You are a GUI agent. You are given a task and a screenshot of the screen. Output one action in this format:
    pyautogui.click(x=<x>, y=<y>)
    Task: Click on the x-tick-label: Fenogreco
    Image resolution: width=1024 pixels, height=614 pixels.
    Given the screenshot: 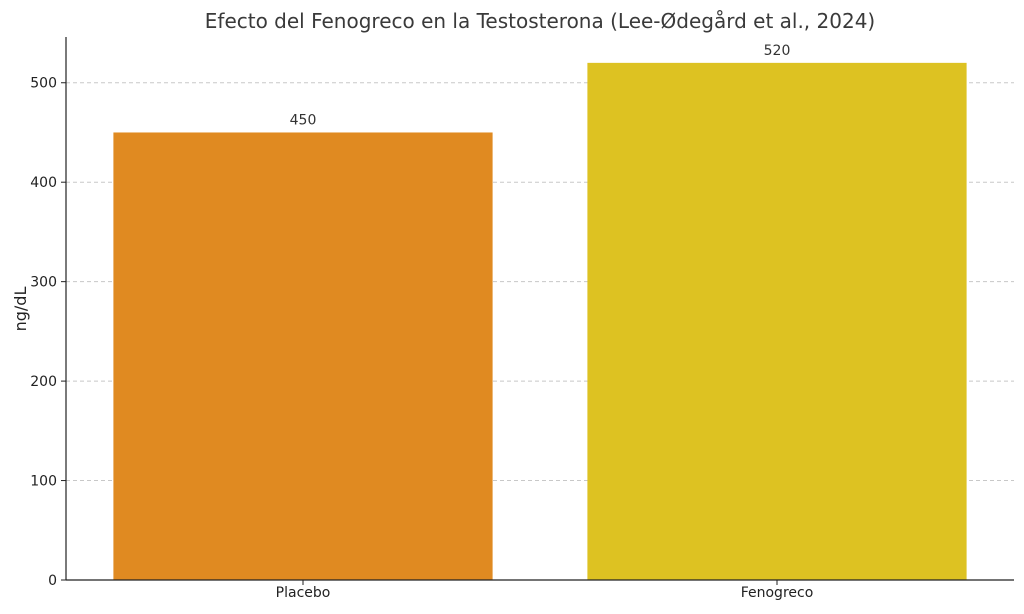 What is the action you would take?
    pyautogui.click(x=777, y=593)
    